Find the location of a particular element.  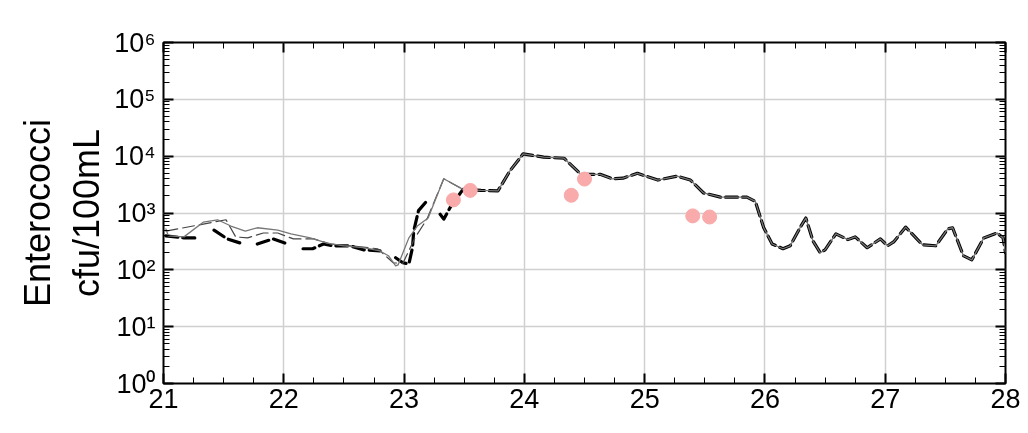

y-tick-label: 10⁴ is located at coordinates (134, 156).